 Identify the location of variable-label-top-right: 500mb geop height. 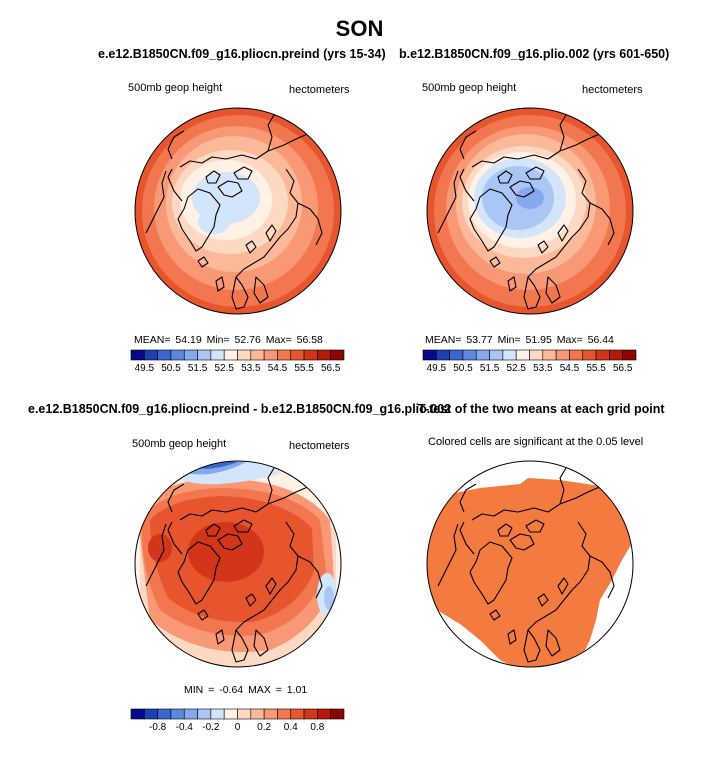
(469, 88).